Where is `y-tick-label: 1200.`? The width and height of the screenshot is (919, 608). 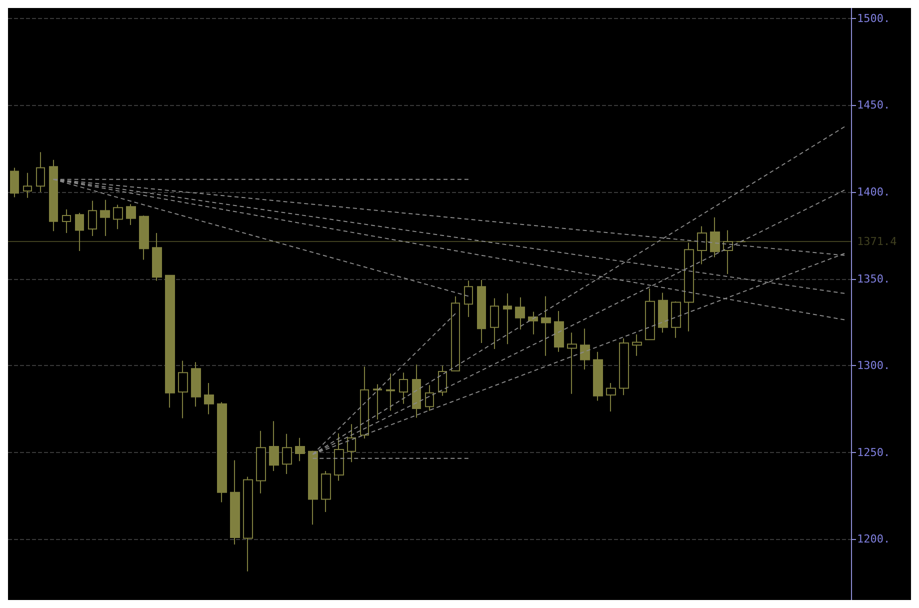 y-tick-label: 1200. is located at coordinates (873, 539).